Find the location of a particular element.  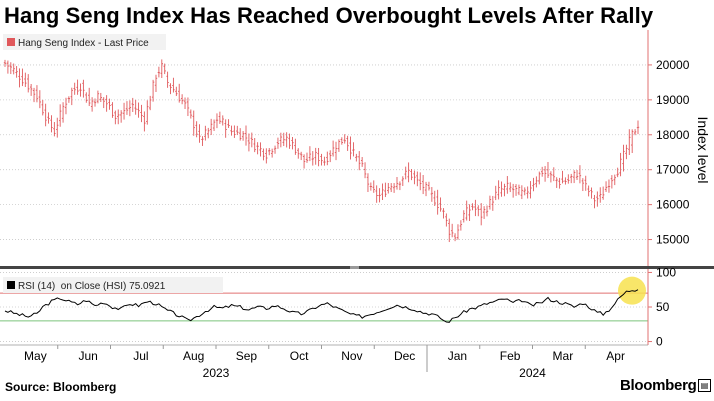

rsi-y-ticks: 0 50 100 is located at coordinates (662, 307).